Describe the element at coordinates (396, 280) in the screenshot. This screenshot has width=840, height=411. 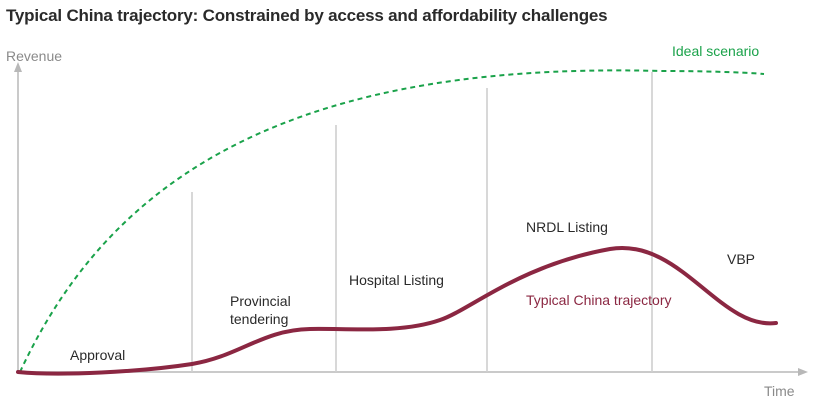
I see `stage-label: Hospital Listing` at that location.